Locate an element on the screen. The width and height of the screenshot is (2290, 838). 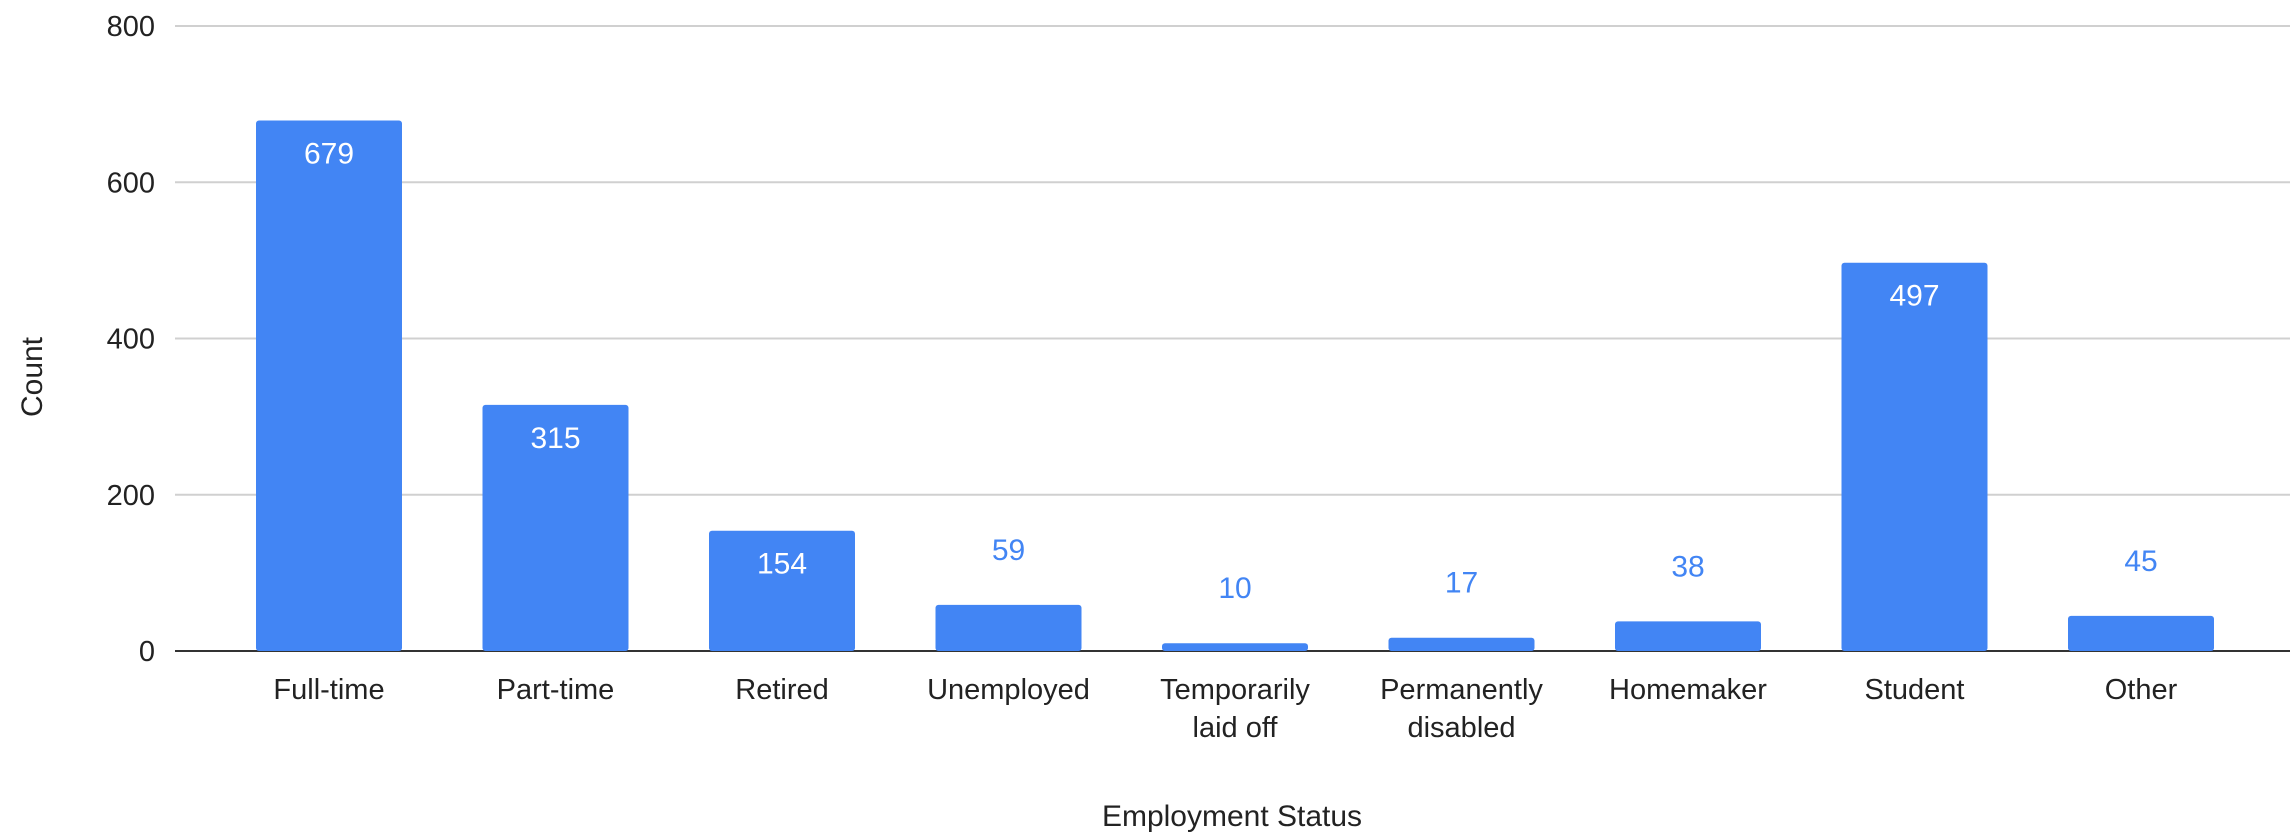
x-tick-label: Unemployed is located at coordinates (1008, 690).